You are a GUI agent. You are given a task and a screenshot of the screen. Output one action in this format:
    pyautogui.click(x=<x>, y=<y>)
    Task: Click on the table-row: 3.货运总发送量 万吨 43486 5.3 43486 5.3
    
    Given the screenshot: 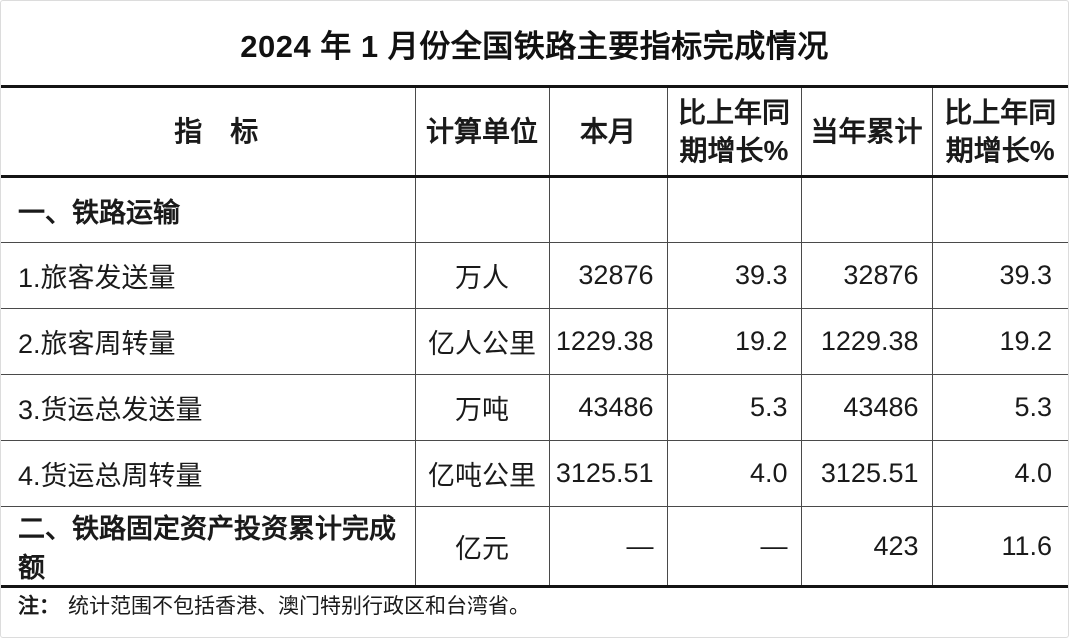 What is the action you would take?
    pyautogui.click(x=534, y=407)
    